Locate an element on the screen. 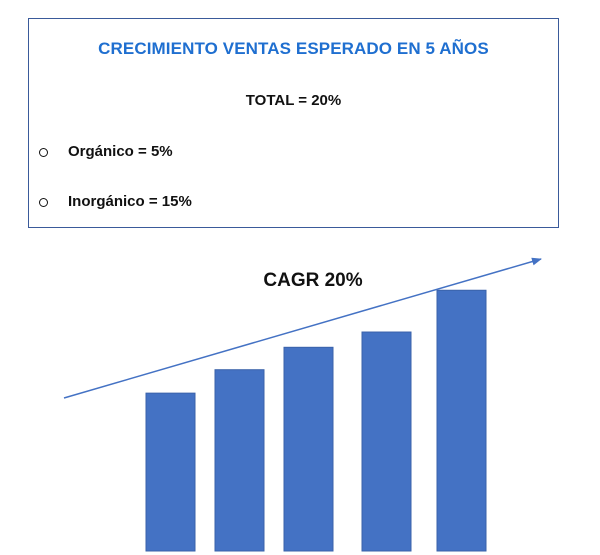  info-box-title: CRECIMIENTO VENTAS ESPERADO EN 5 AÑOS is located at coordinates (293, 48).